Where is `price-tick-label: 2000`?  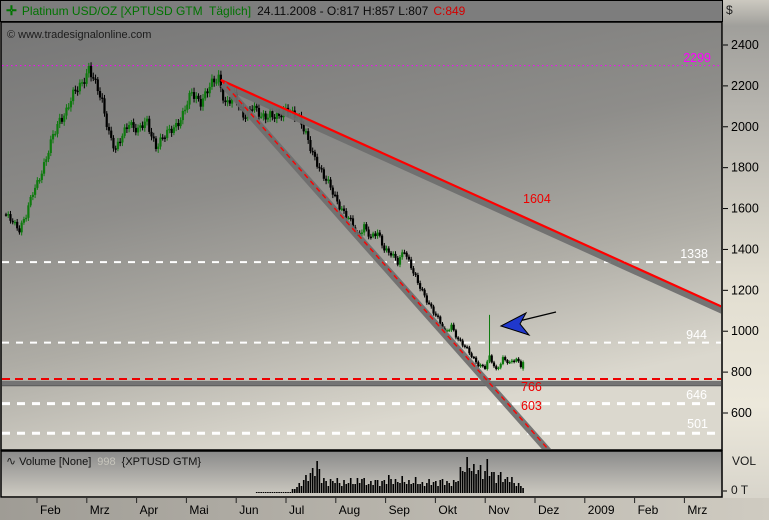 price-tick-label: 2000 is located at coordinates (745, 127).